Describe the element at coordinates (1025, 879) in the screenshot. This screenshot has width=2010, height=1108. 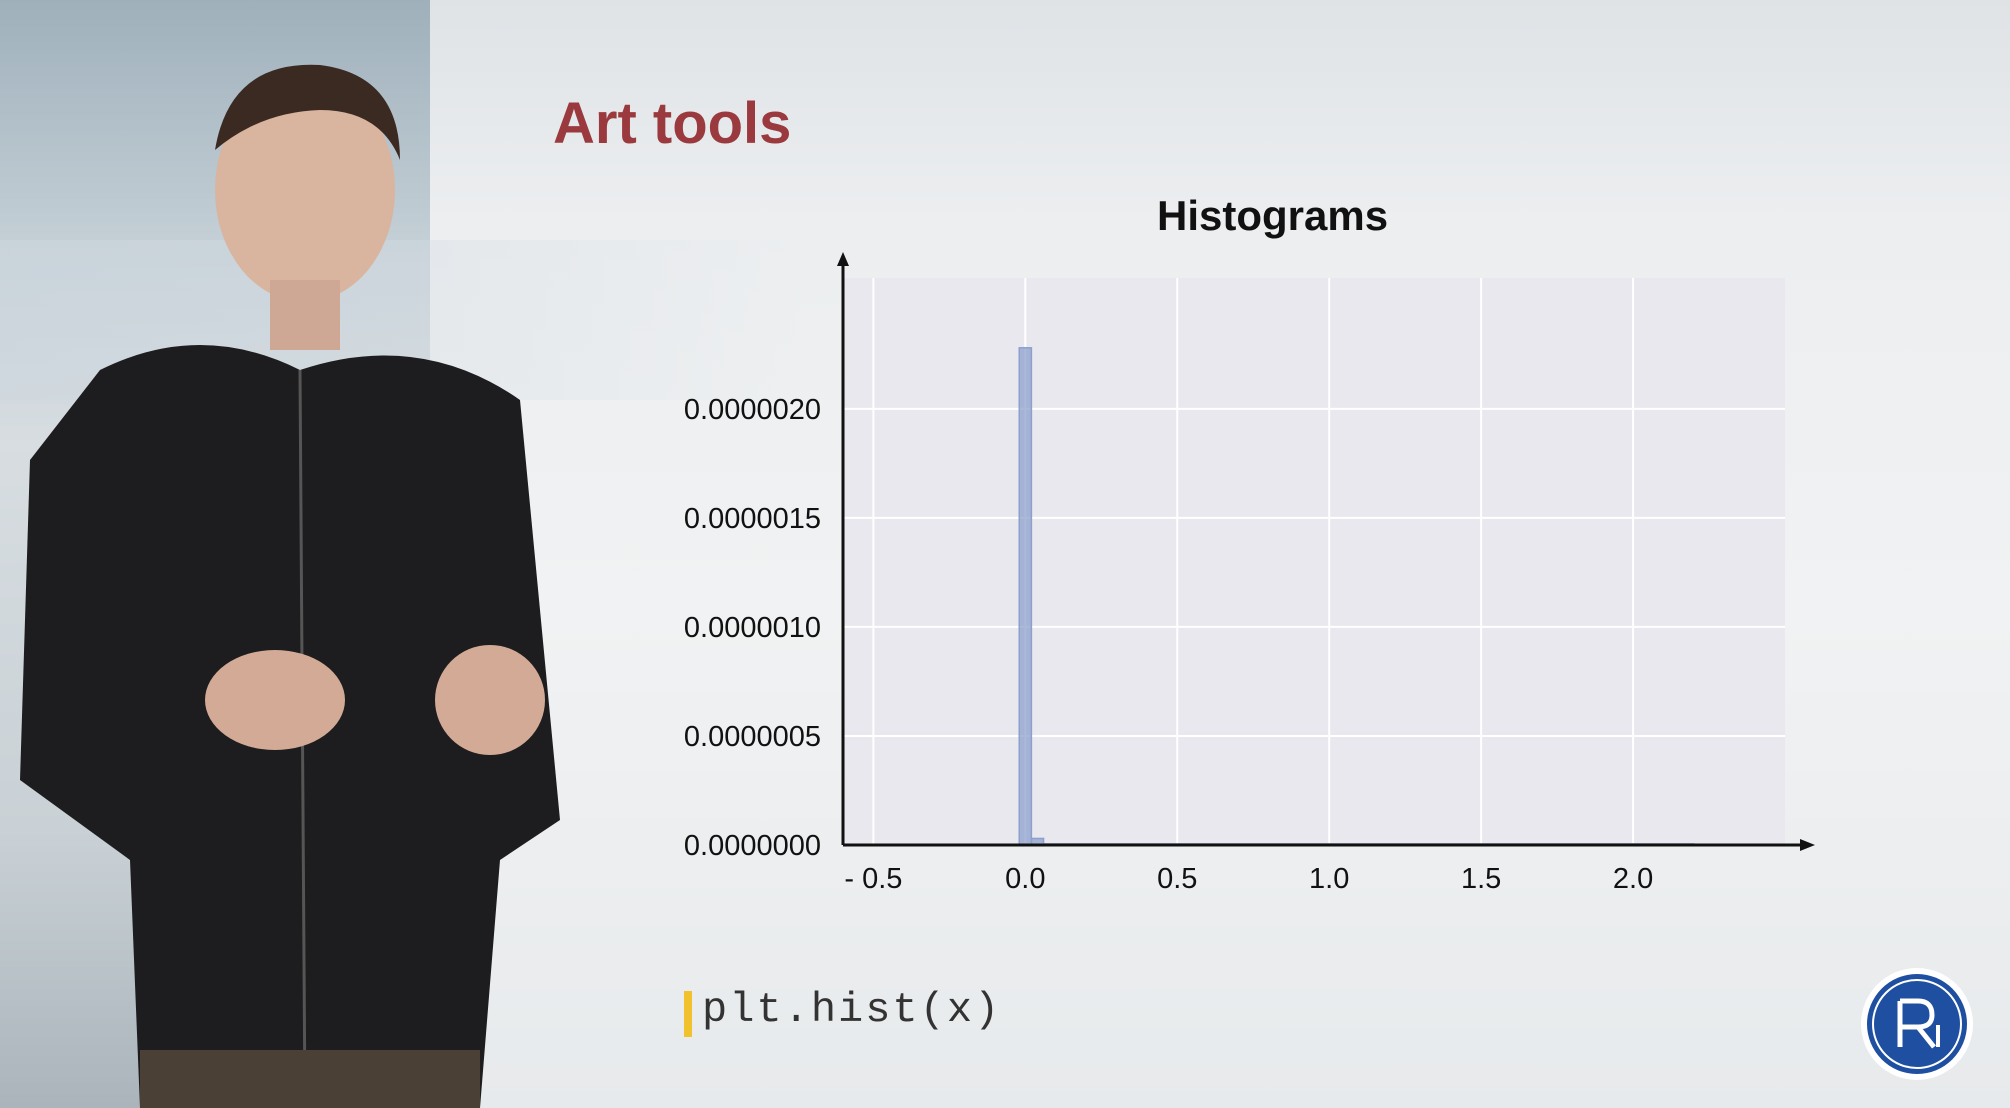
I see `x-tick-label: 0.0` at that location.